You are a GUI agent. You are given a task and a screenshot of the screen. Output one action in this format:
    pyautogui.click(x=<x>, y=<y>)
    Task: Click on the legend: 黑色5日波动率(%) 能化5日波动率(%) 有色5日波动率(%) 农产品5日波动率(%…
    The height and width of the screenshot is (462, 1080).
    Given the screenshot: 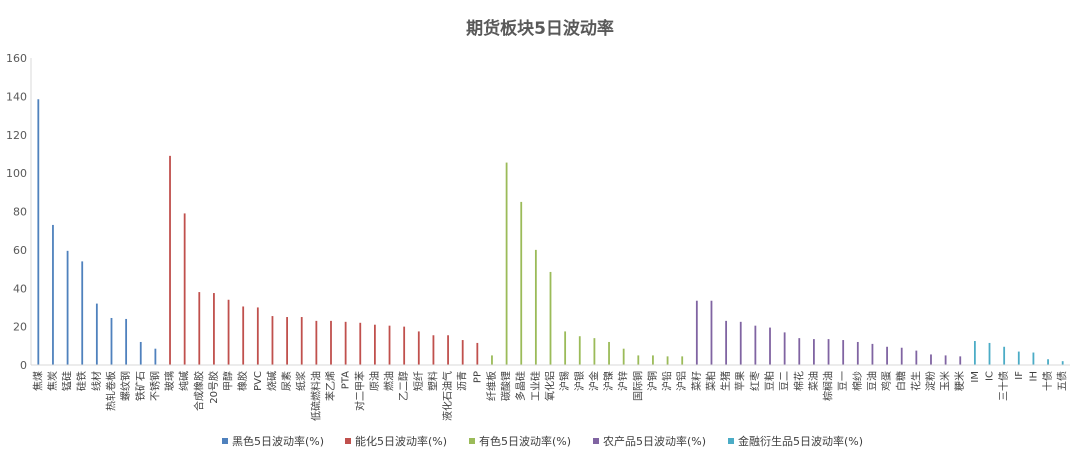 What is the action you would take?
    pyautogui.click(x=542, y=441)
    